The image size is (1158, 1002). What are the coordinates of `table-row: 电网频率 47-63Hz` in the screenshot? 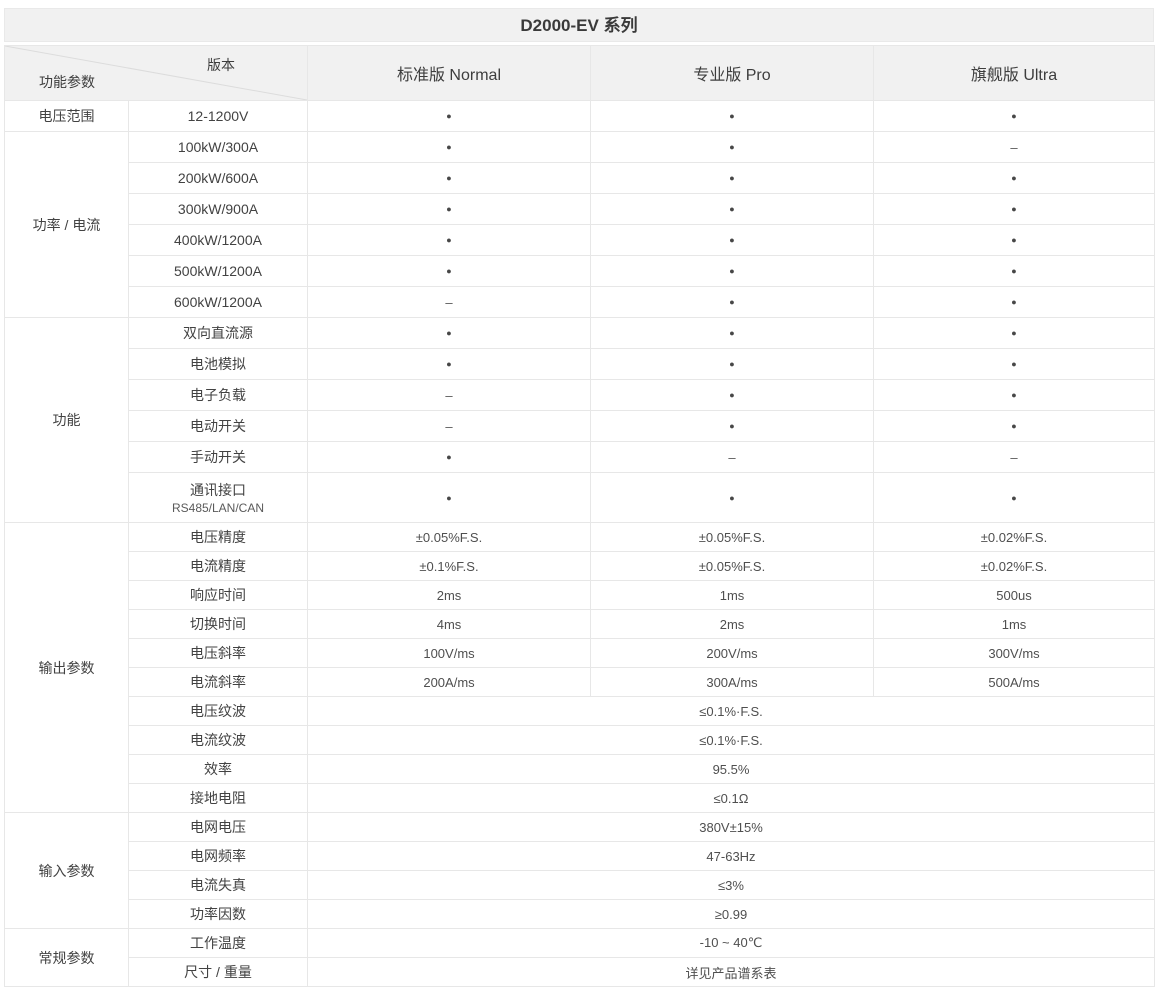 It's located at (580, 856).